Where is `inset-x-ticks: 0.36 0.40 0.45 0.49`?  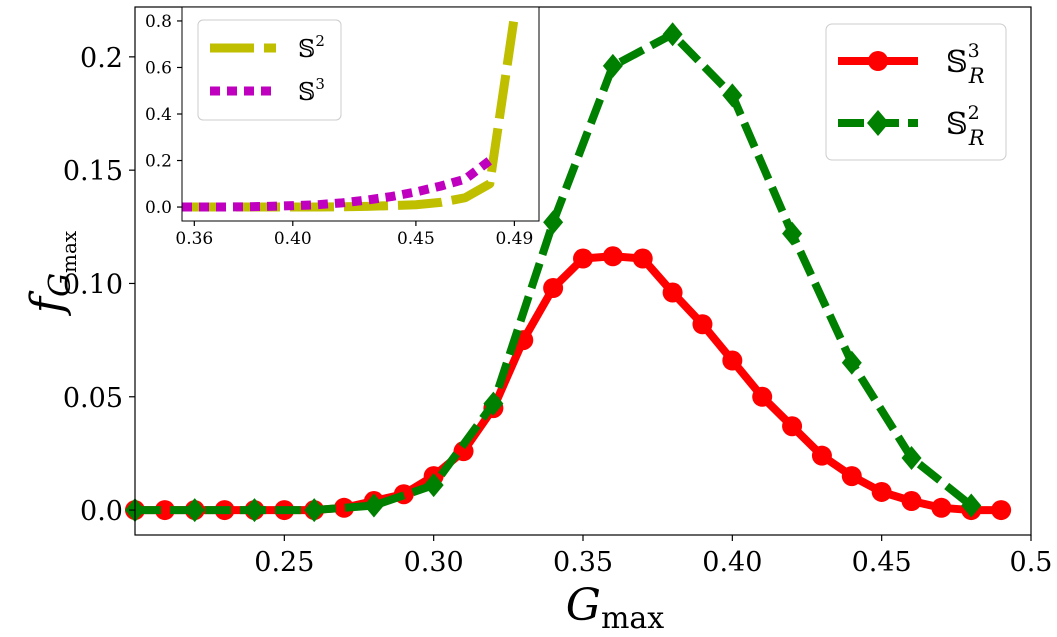
inset-x-ticks: 0.36 0.40 0.45 0.49 is located at coordinates (354, 235).